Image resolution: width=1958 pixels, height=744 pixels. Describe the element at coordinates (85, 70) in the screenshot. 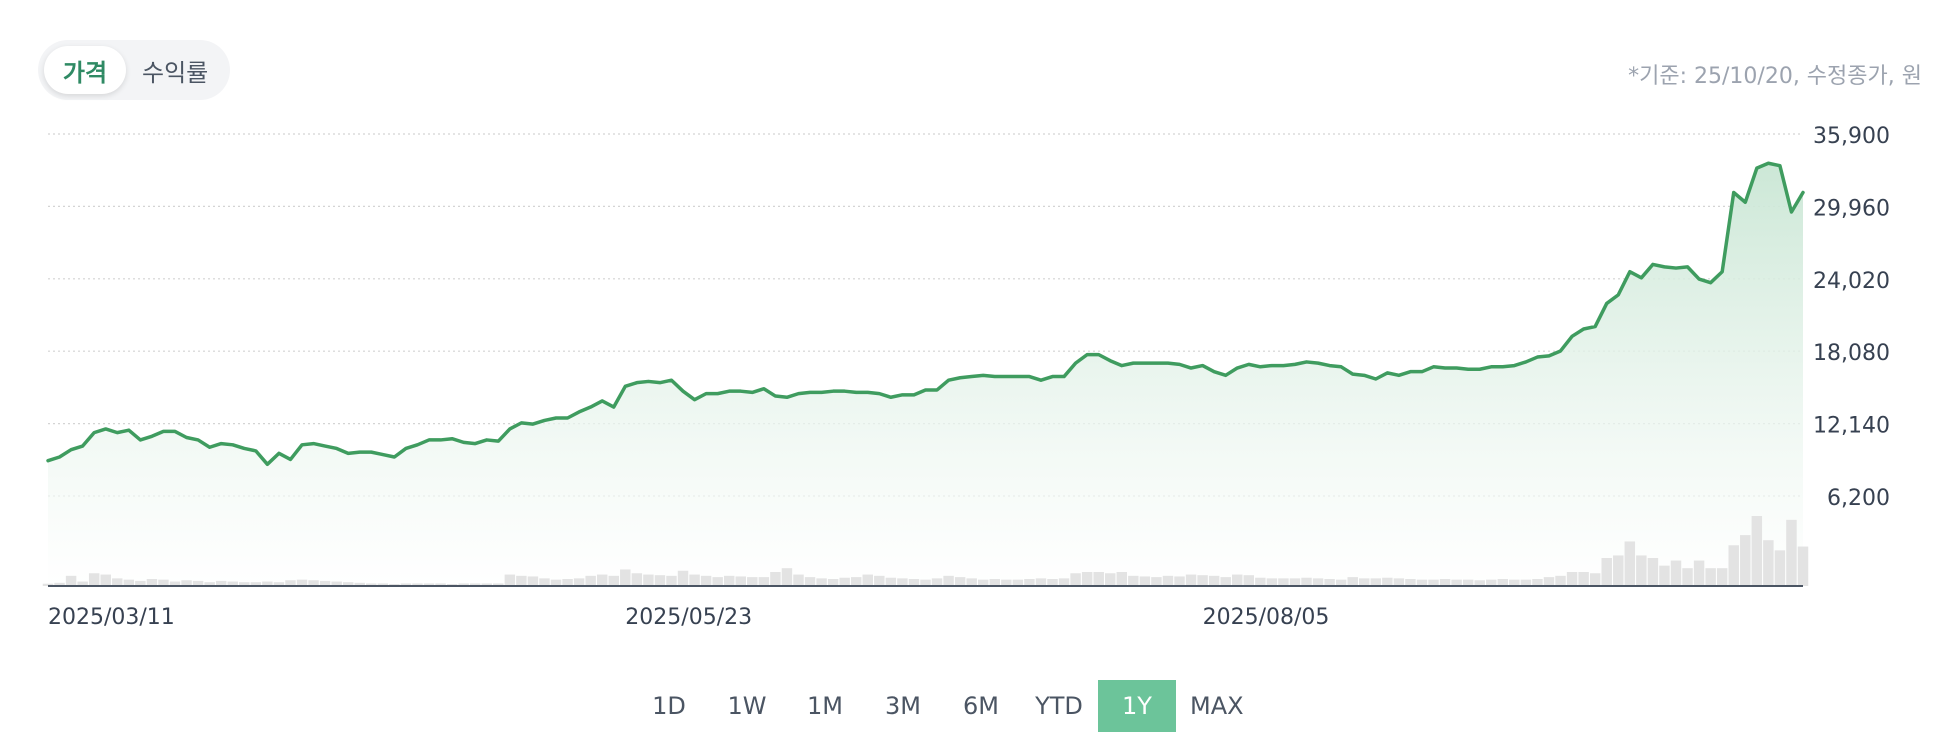

I see `toggle-price: 가격` at that location.